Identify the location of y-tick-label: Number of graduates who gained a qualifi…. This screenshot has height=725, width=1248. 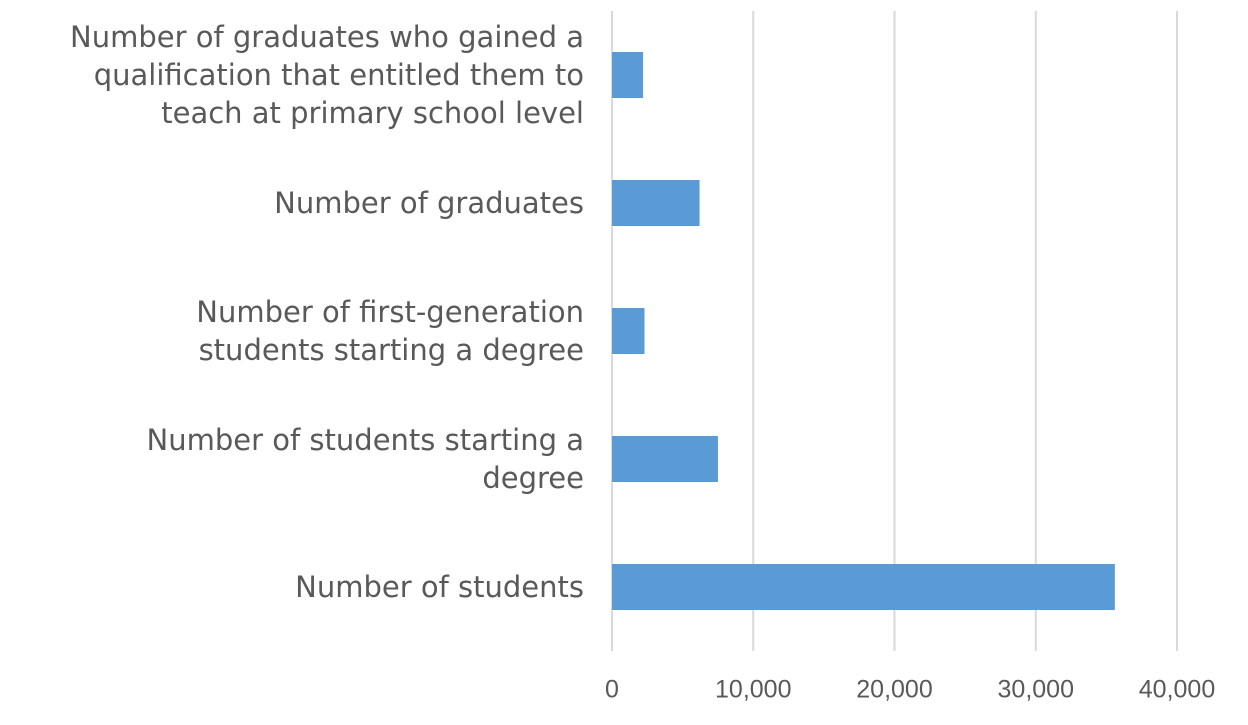
(327, 75).